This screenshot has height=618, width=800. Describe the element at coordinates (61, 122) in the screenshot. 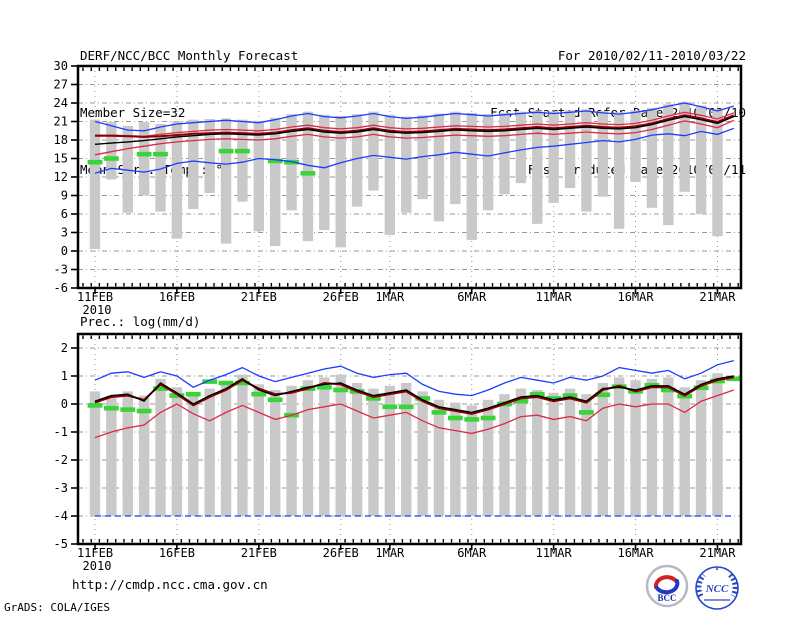

I see `y-tick-label: 21` at that location.